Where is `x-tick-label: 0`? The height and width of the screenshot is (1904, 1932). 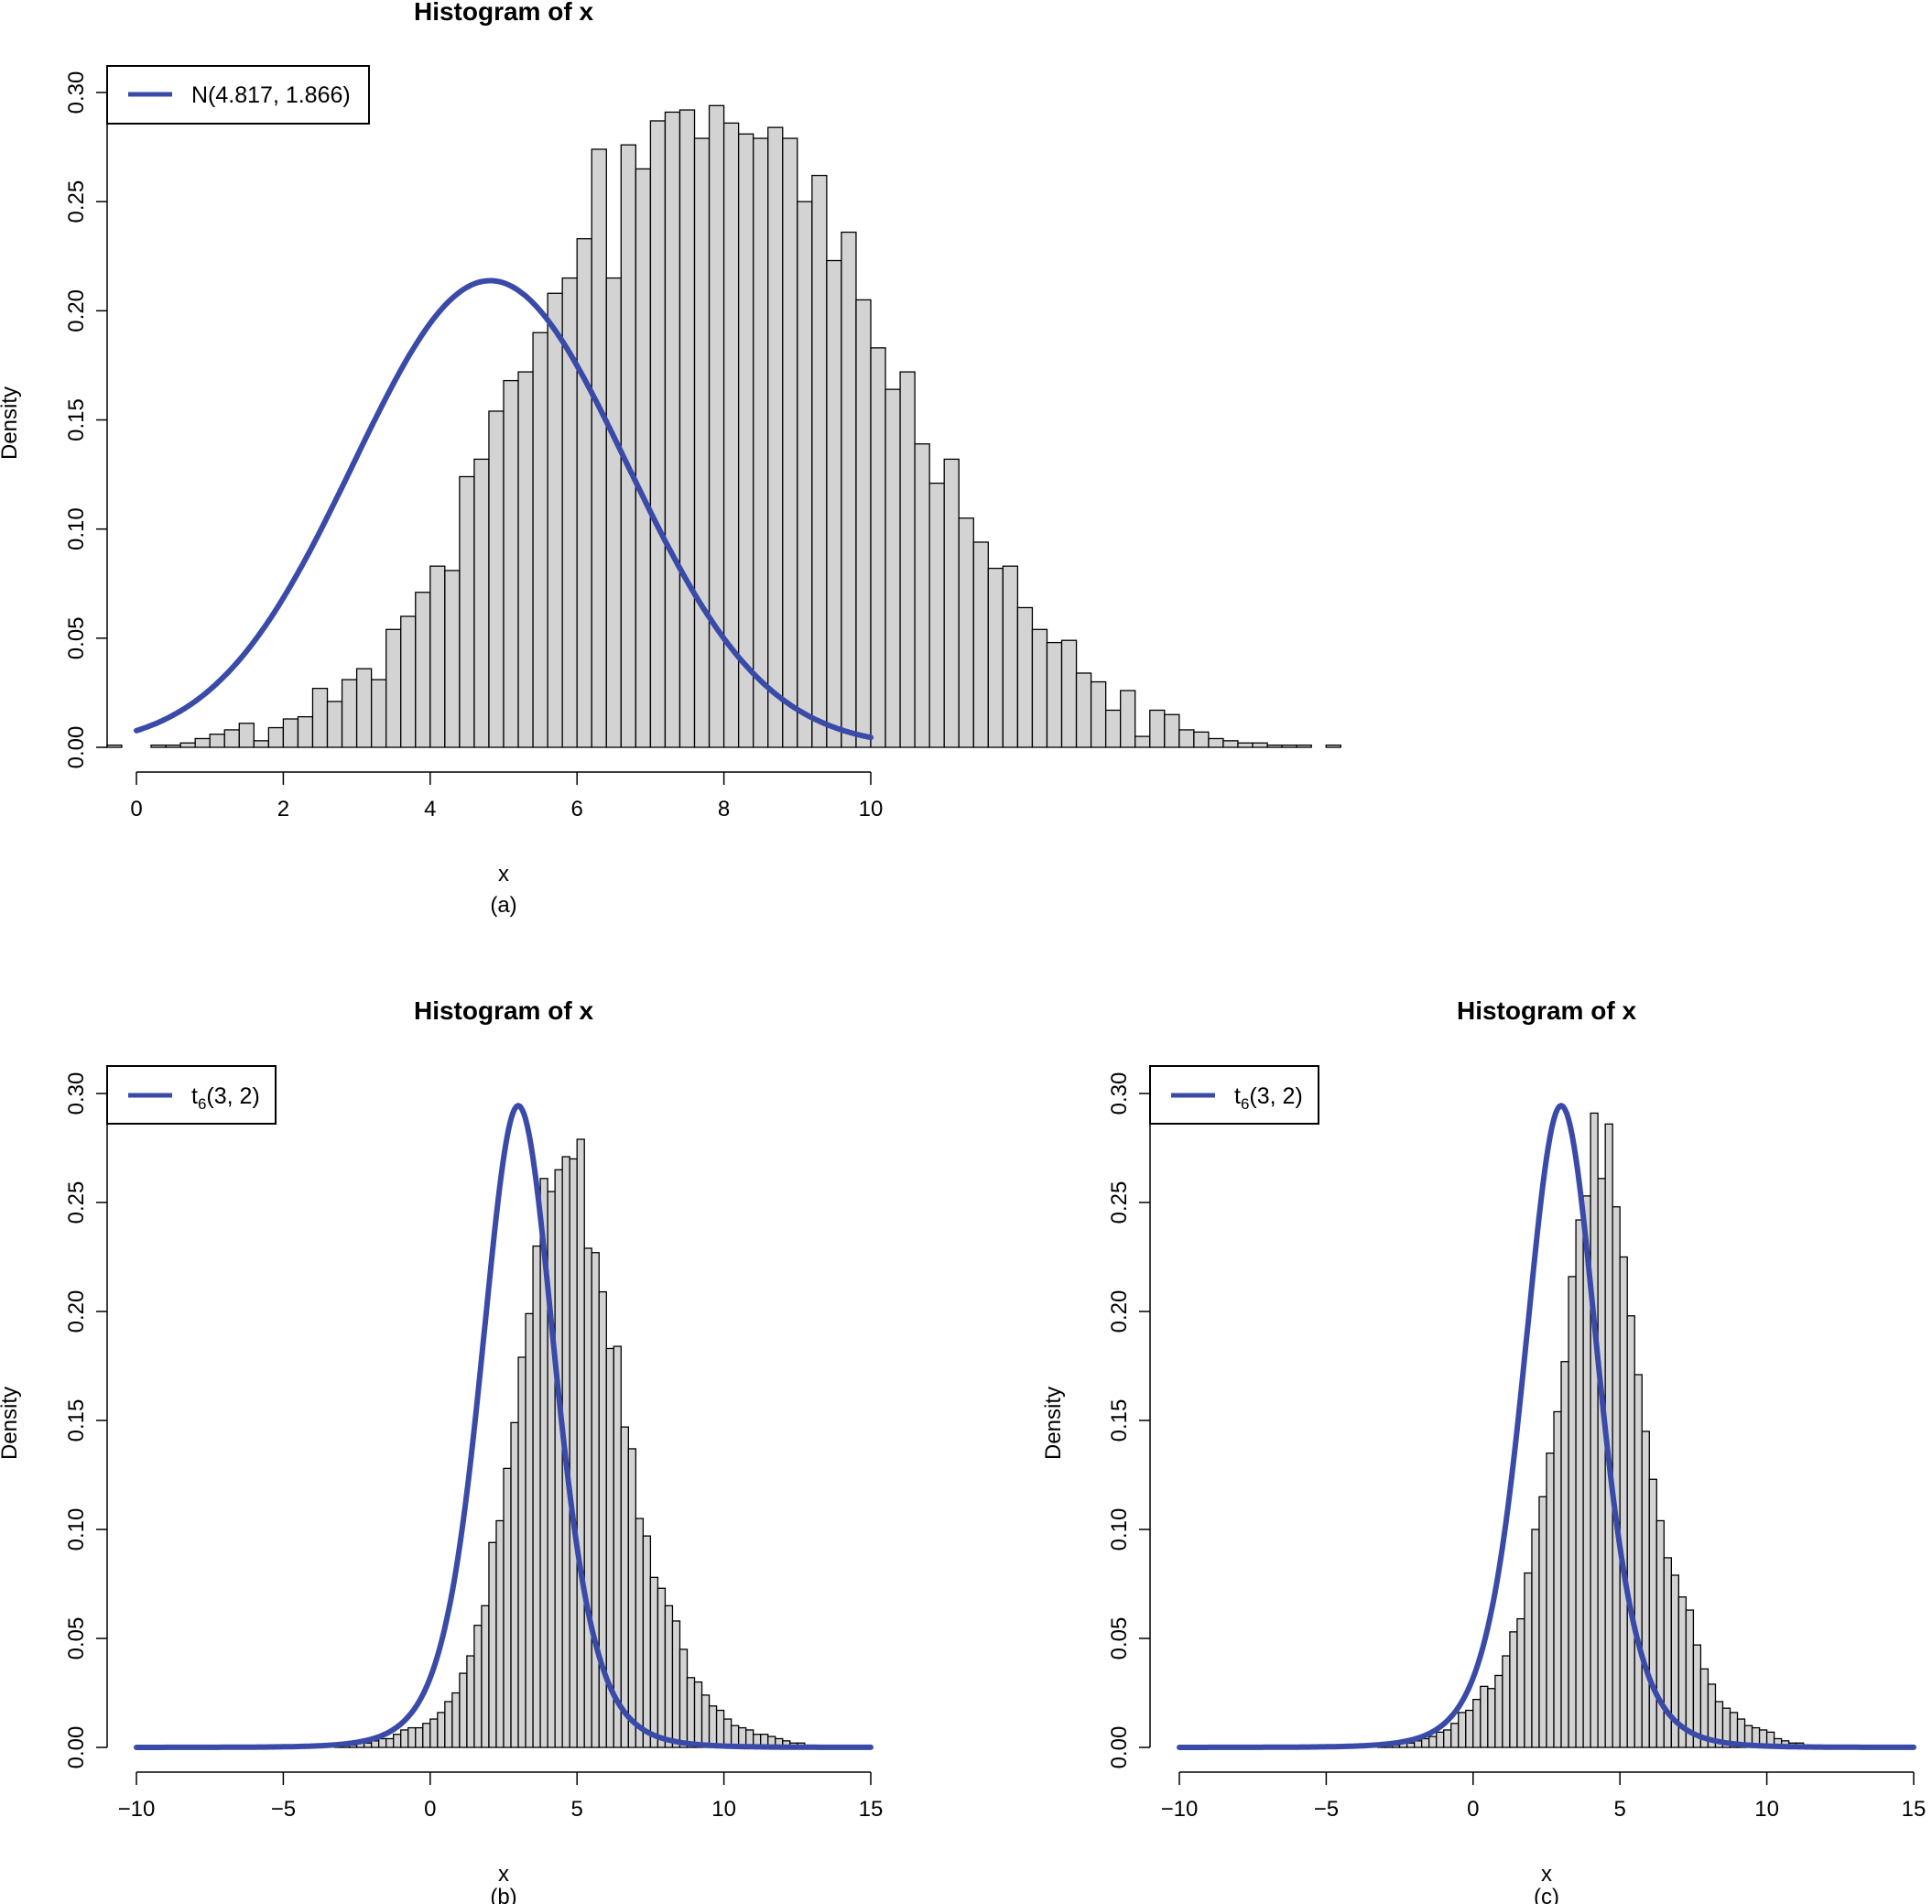
x-tick-label: 0 is located at coordinates (136, 809).